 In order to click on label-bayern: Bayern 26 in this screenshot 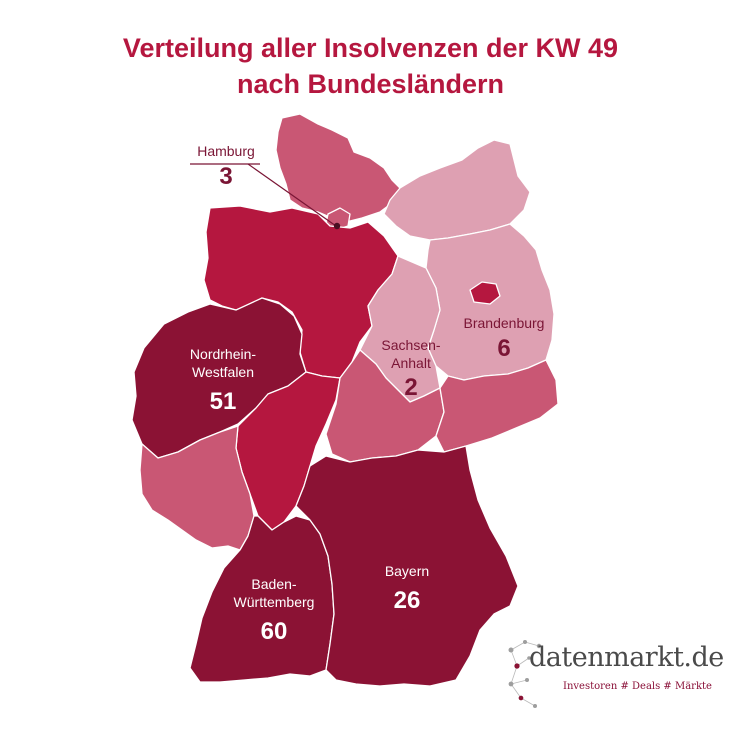, I will do `click(407, 589)`.